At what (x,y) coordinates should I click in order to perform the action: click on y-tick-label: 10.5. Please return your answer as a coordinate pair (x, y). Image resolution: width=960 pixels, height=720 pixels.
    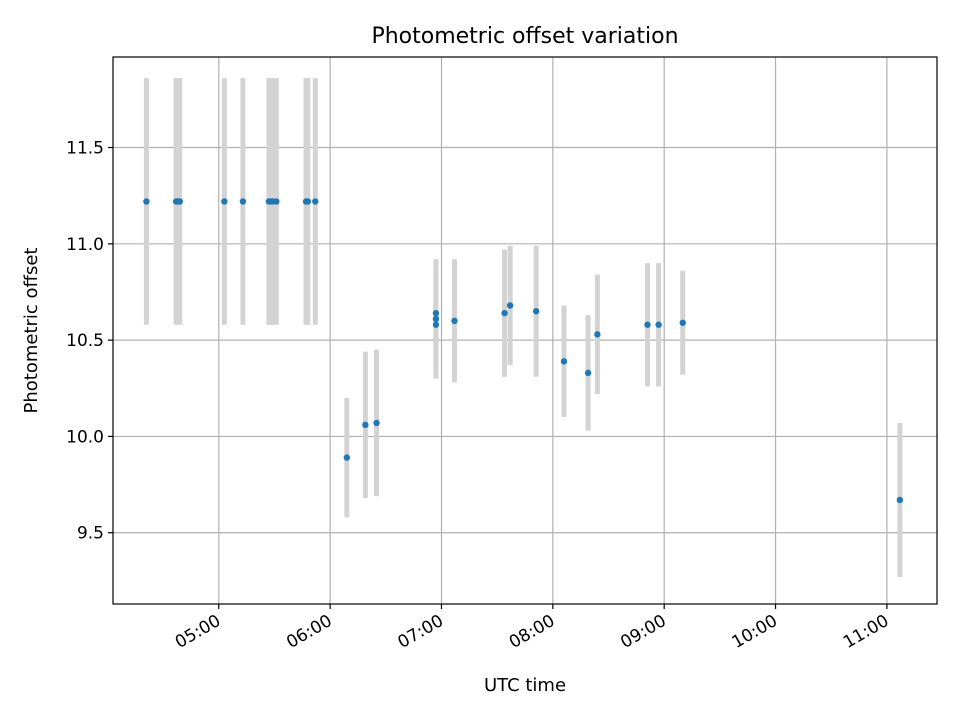
    Looking at the image, I should click on (85, 341).